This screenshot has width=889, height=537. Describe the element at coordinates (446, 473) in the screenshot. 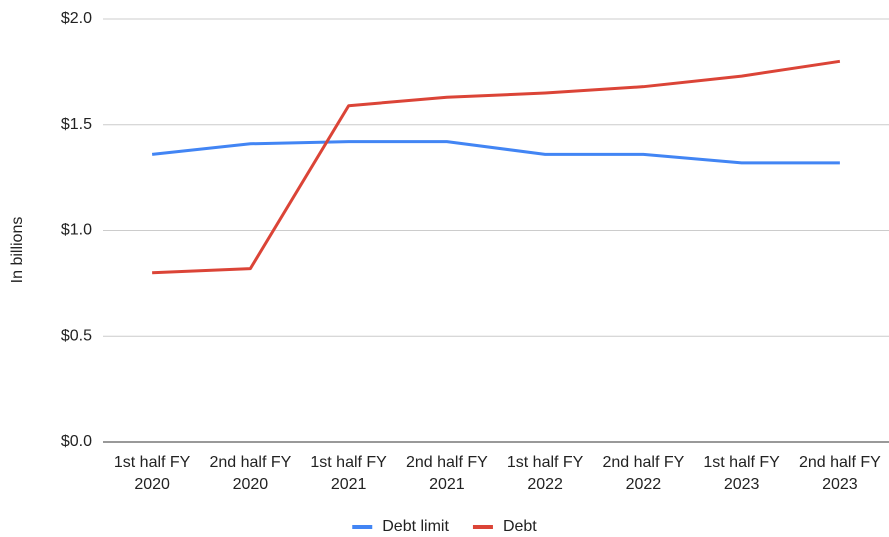

I see `x-tick-label: 2nd half FY 2021` at that location.